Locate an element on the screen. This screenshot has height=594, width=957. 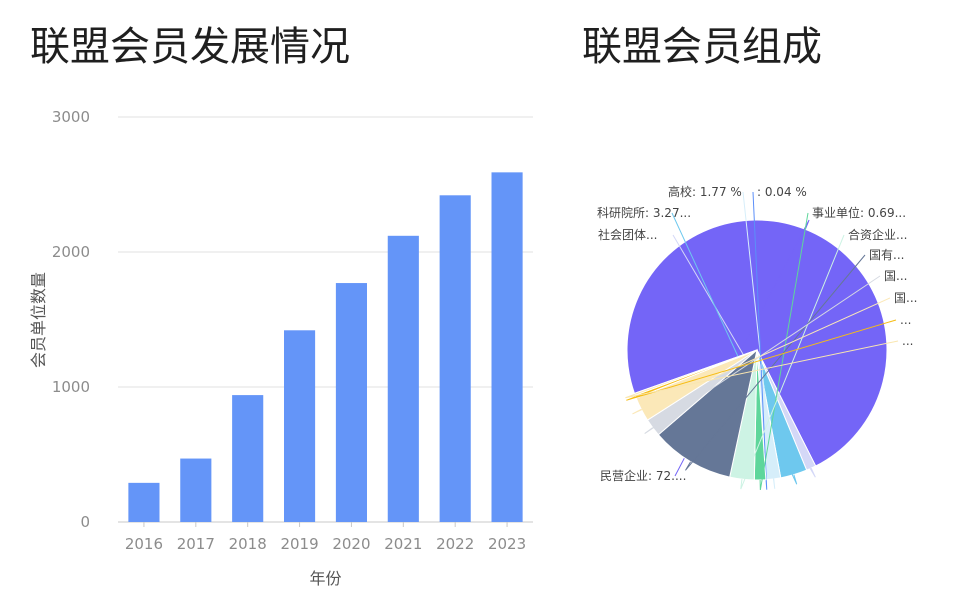
x-axis-label: 年份 is located at coordinates (325, 578).